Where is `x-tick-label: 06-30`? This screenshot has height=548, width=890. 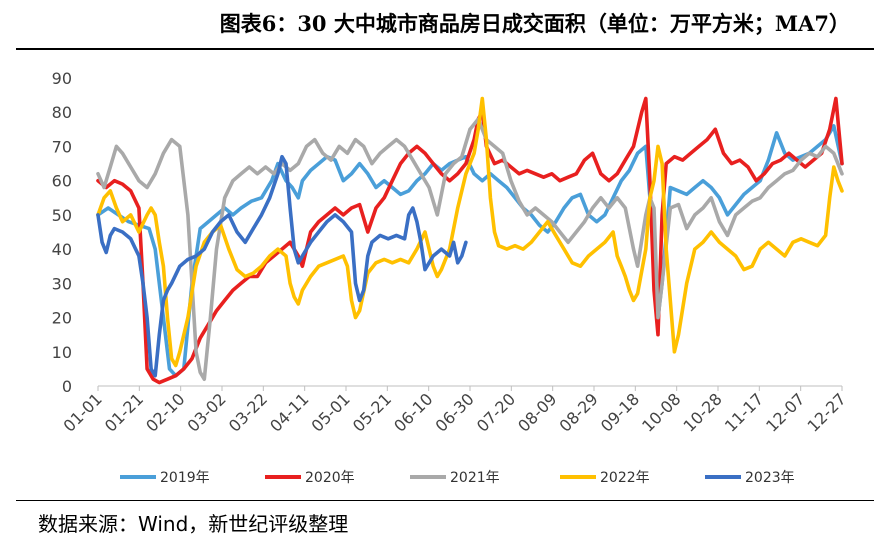
x-tick-label: 06-30 is located at coordinates (455, 412).